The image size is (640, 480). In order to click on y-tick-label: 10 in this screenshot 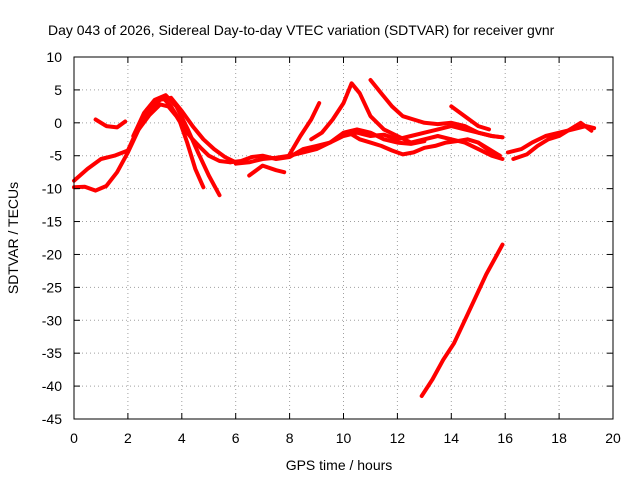, I will do `click(54, 57)`.